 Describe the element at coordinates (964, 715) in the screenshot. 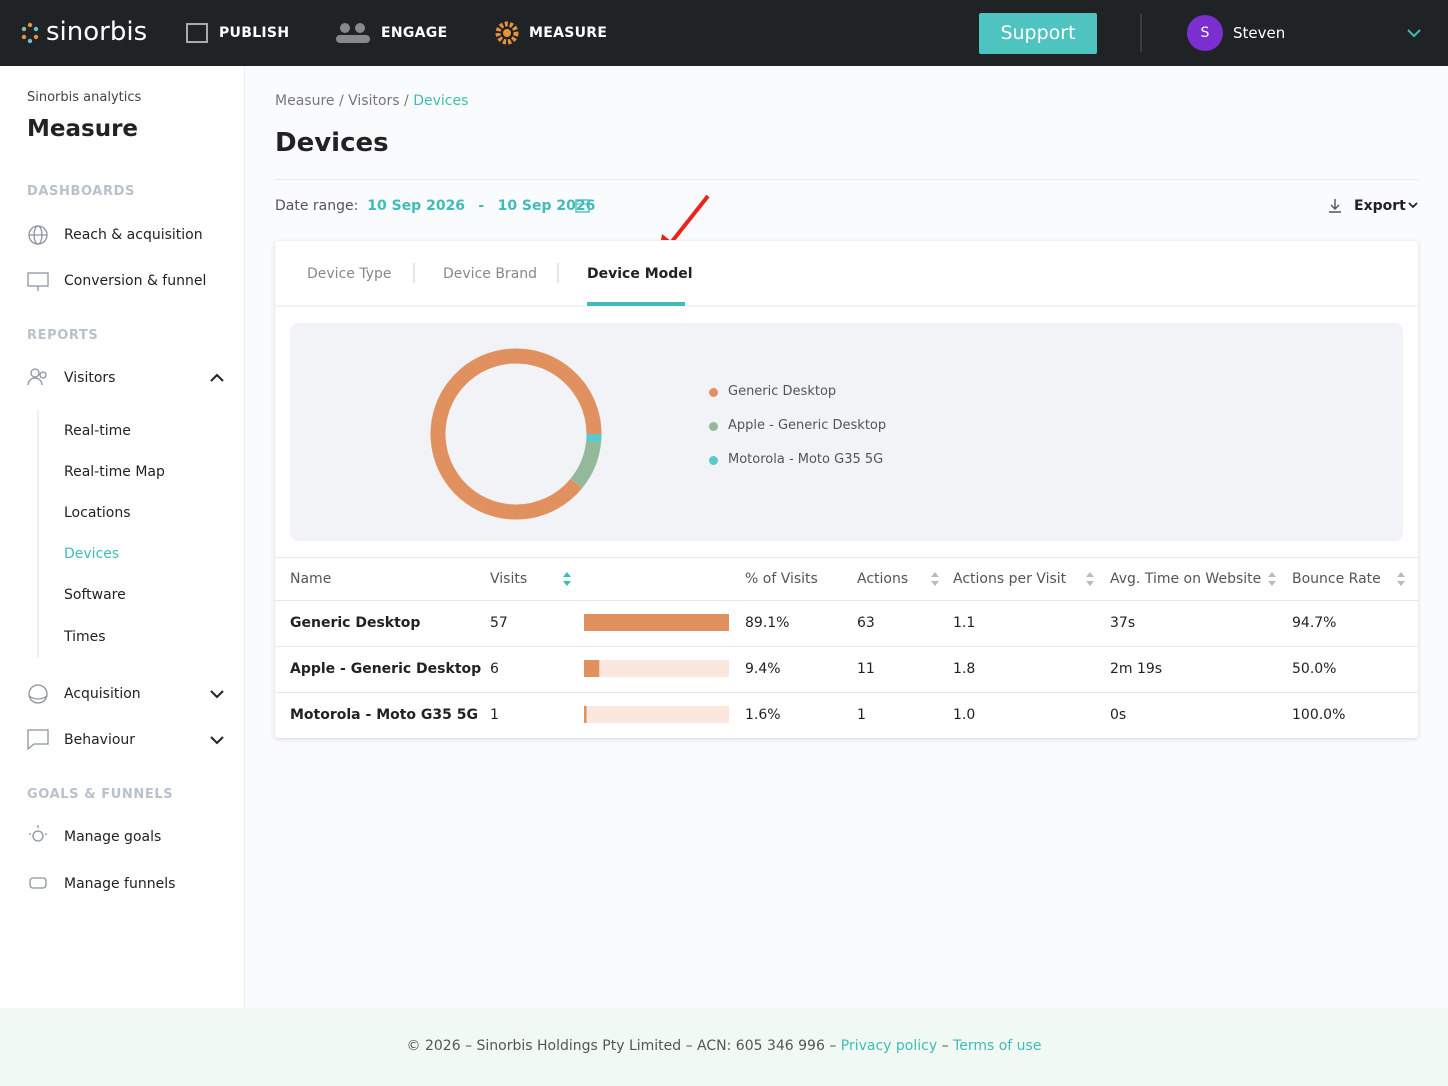

I see `cell: 1.0` at that location.